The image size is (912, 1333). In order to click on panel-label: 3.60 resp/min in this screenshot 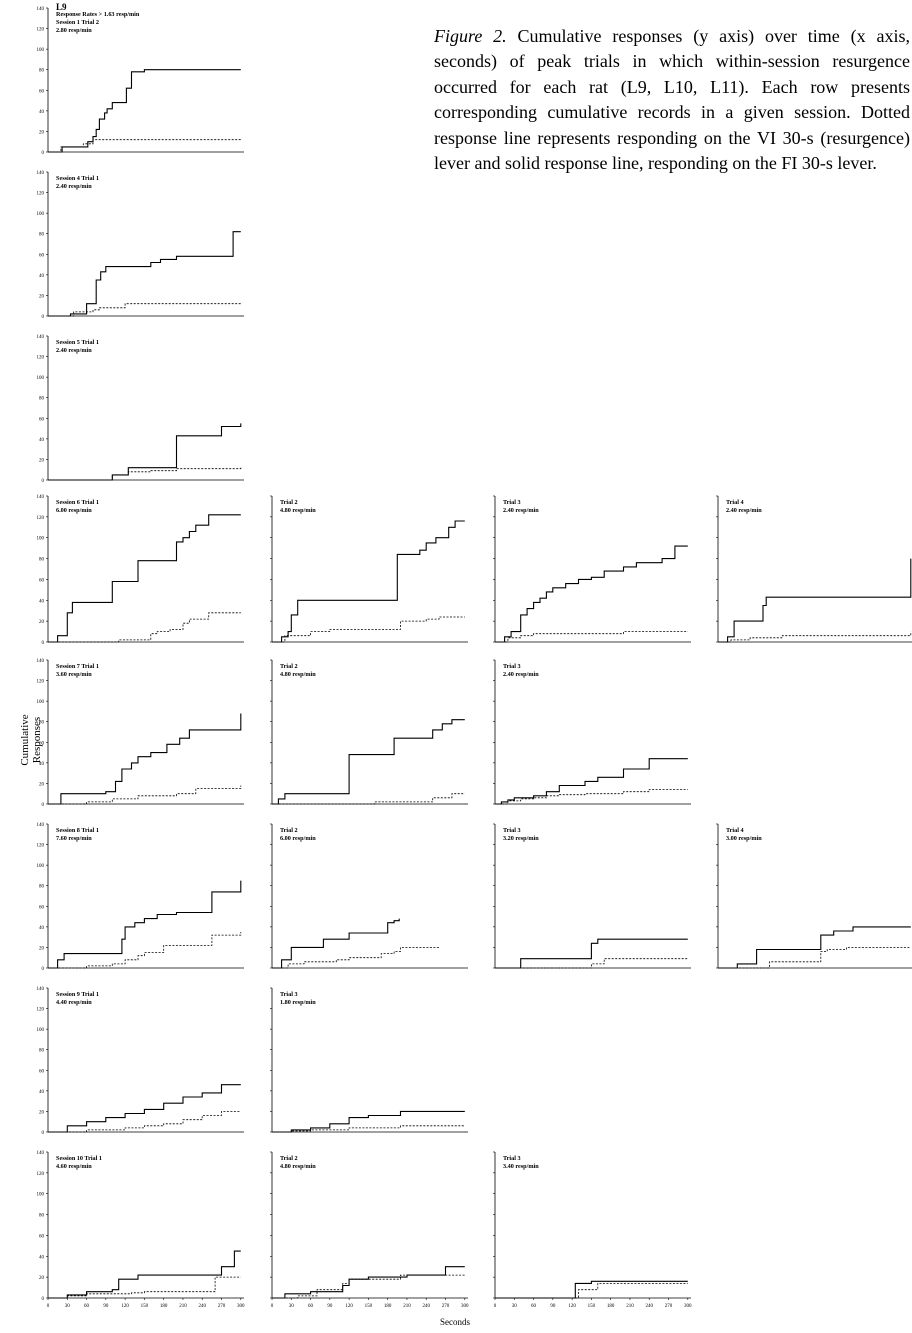, I will do `click(74, 674)`.